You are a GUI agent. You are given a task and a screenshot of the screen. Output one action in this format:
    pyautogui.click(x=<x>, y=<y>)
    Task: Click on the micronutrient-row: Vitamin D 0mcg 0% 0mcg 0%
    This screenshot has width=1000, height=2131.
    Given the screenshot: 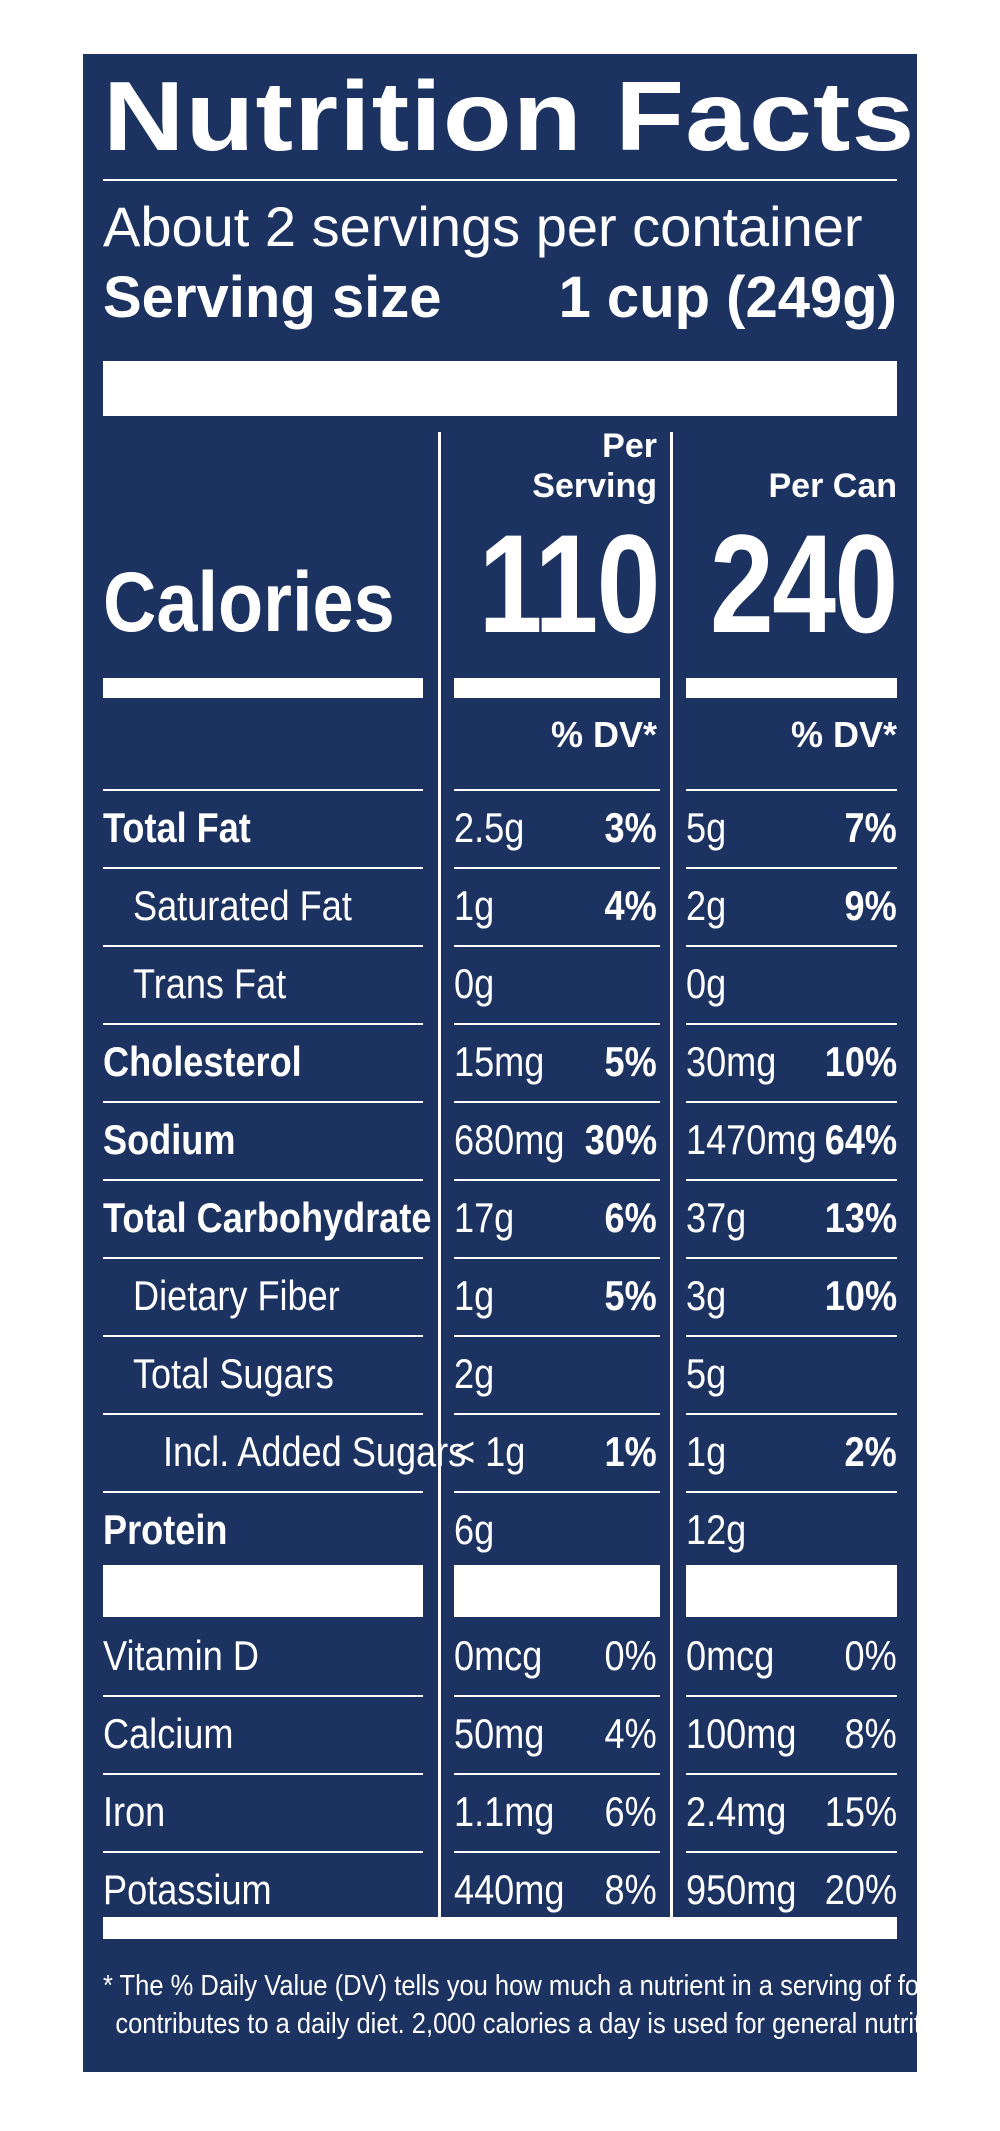 What is the action you would take?
    pyautogui.click(x=500, y=1656)
    